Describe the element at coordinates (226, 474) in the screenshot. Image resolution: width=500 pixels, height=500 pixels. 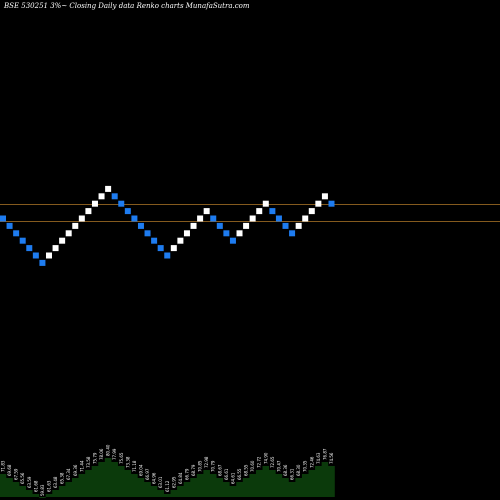
I see `brick-value-label: 66.61` at that location.